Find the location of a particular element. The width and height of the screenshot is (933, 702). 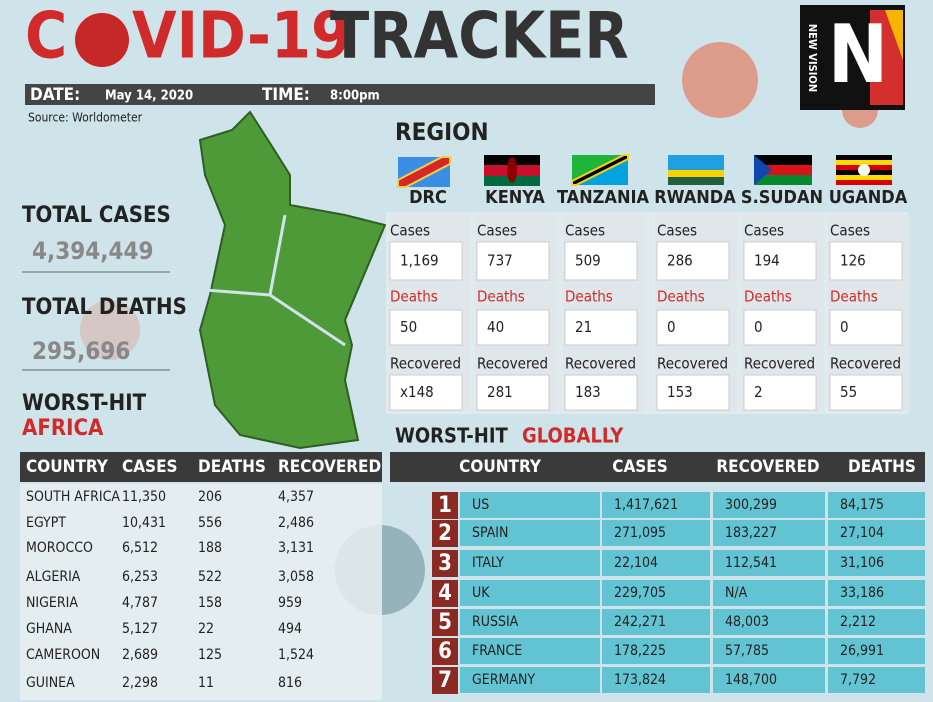

africa-cell: 2,486 is located at coordinates (296, 523).